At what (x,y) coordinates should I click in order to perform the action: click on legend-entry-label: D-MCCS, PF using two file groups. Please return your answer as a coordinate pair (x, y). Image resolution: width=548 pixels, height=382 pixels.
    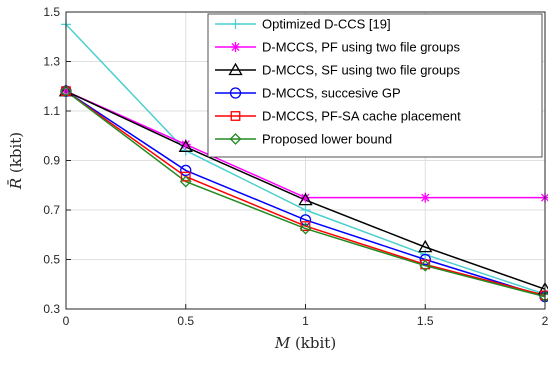
    Looking at the image, I should click on (361, 47).